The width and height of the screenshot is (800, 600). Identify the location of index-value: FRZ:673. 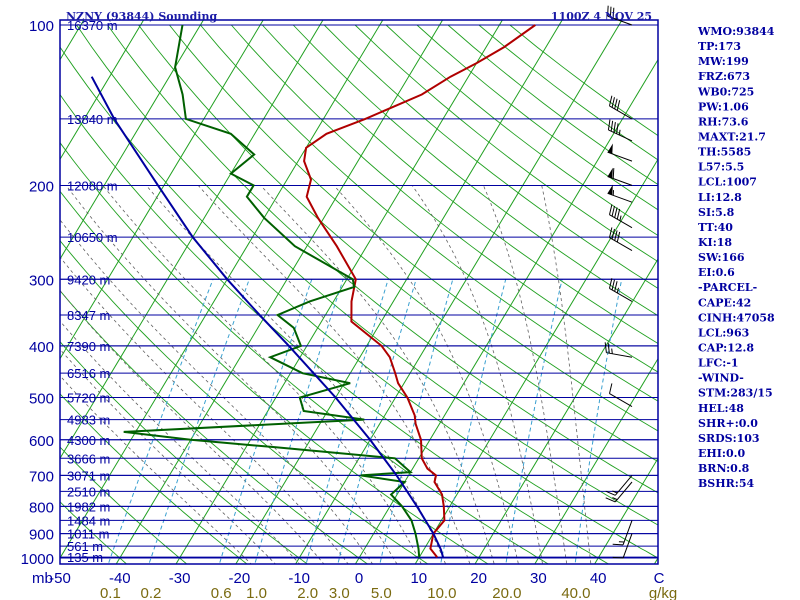
(724, 76).